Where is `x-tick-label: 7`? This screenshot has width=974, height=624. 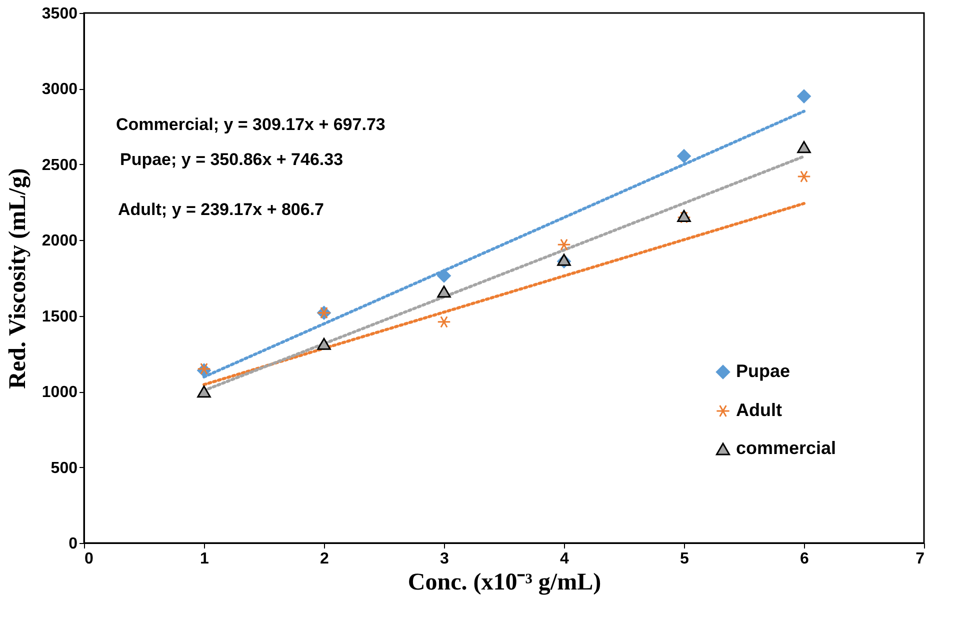 x-tick-label: 7 is located at coordinates (920, 559).